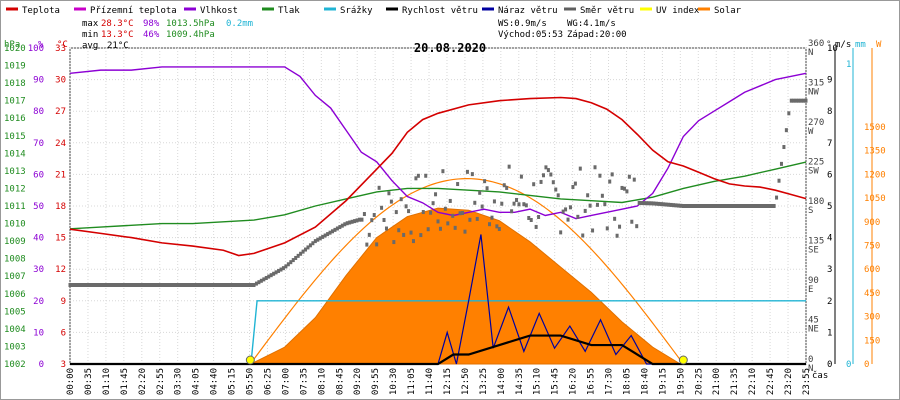 This screenshot has width=900, height=400. What do you see at coordinates (90, 24) in the screenshot?
I see `stat-max-label: max` at bounding box center [90, 24].